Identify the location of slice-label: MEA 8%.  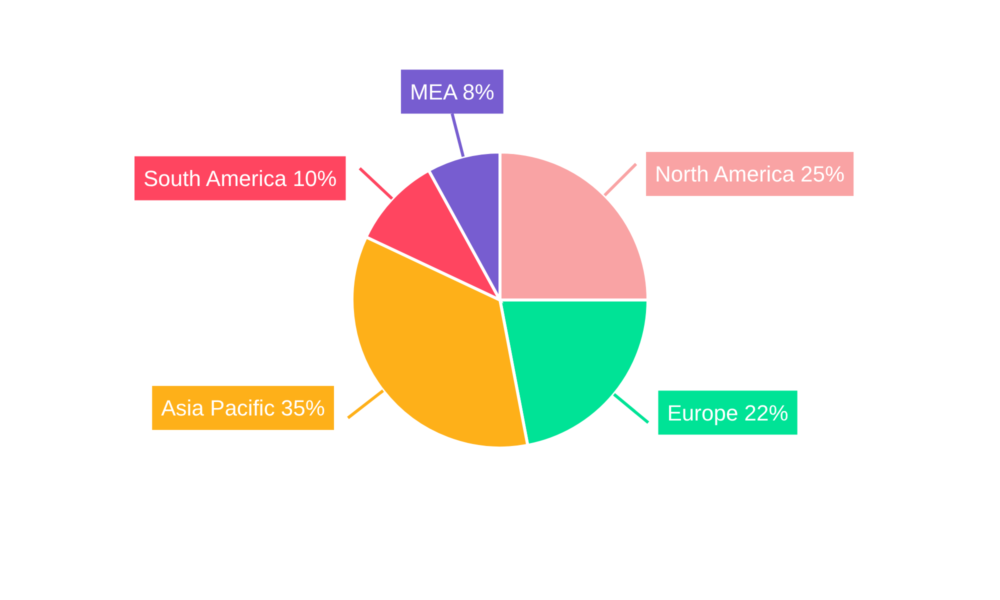
(452, 91).